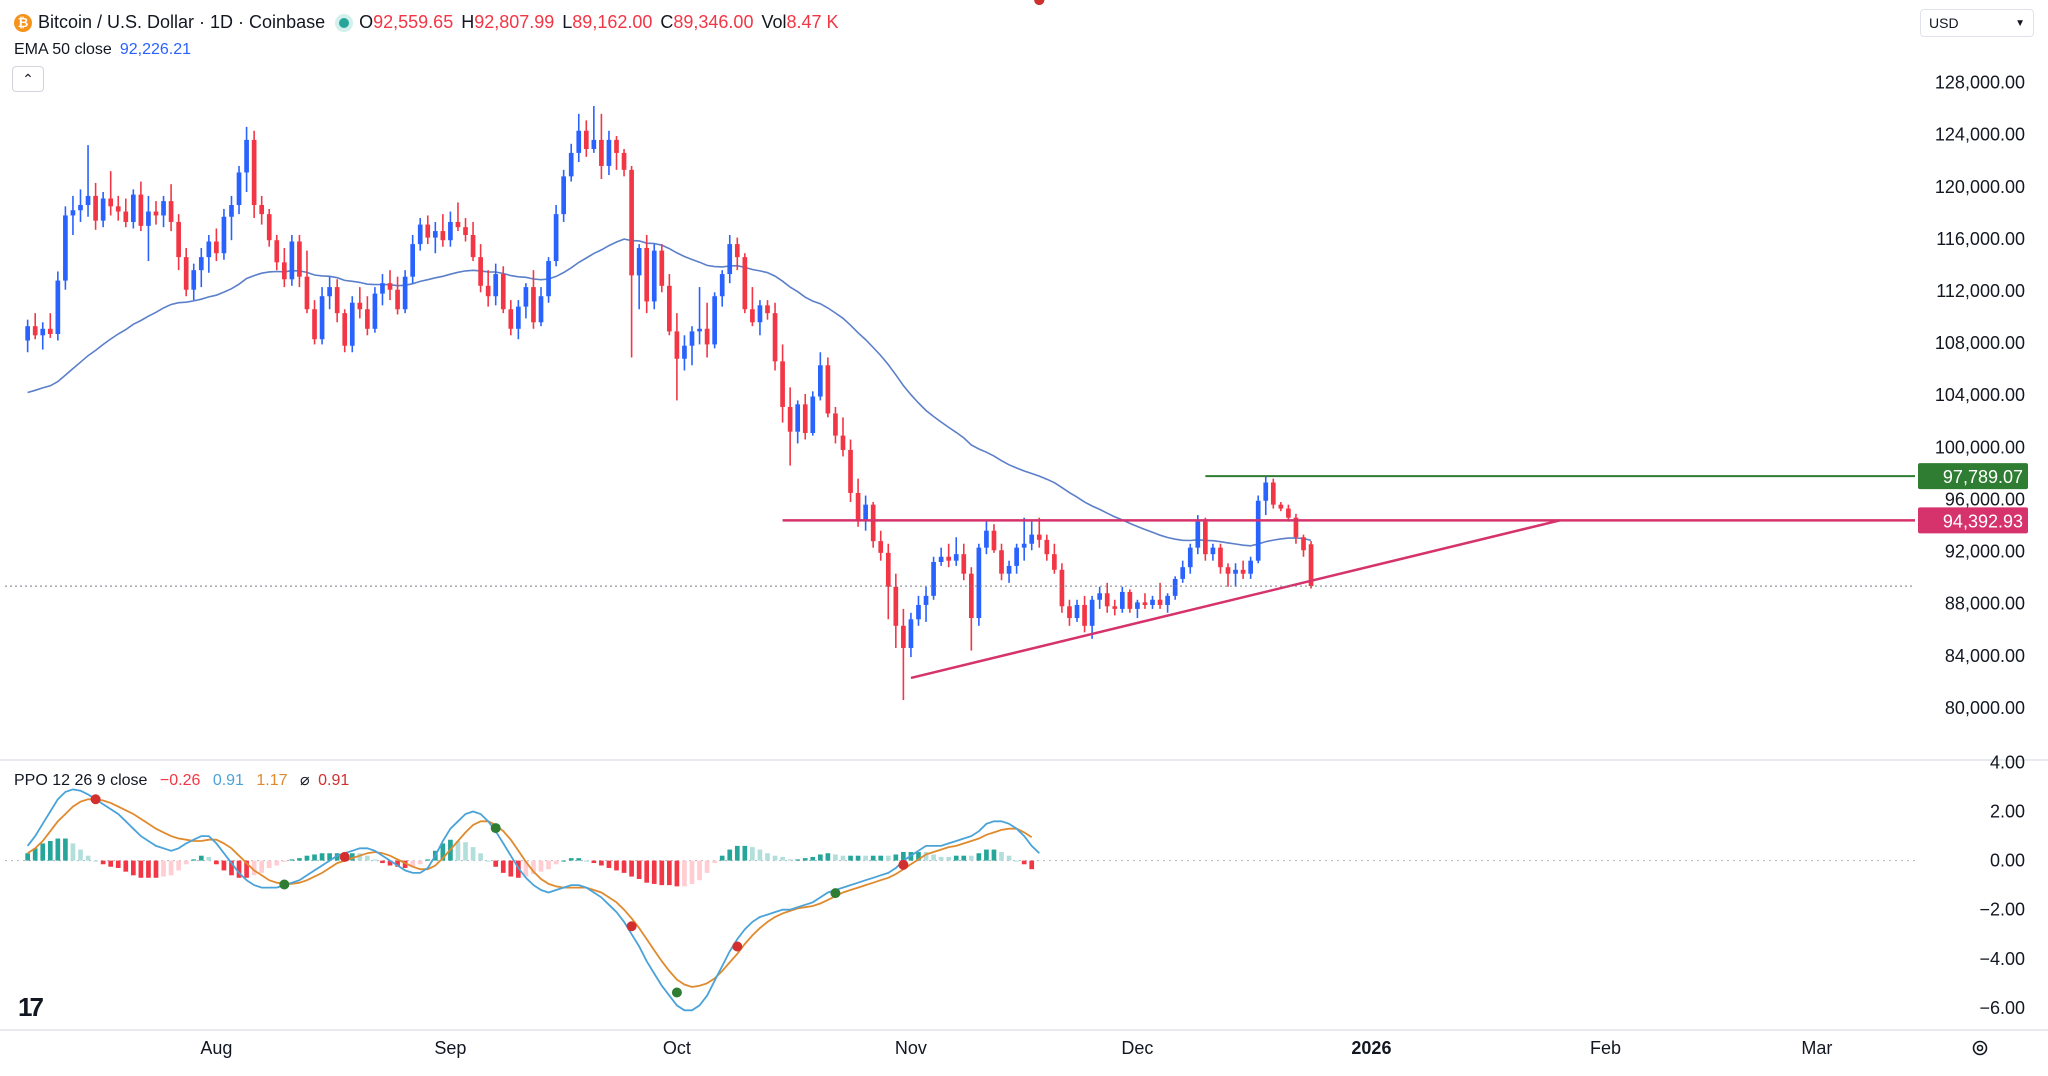 Image resolution: width=2048 pixels, height=1076 pixels. I want to click on symbol-title: Bitcoin / U.S. Dollar · 1D · Coinbase, so click(182, 22).